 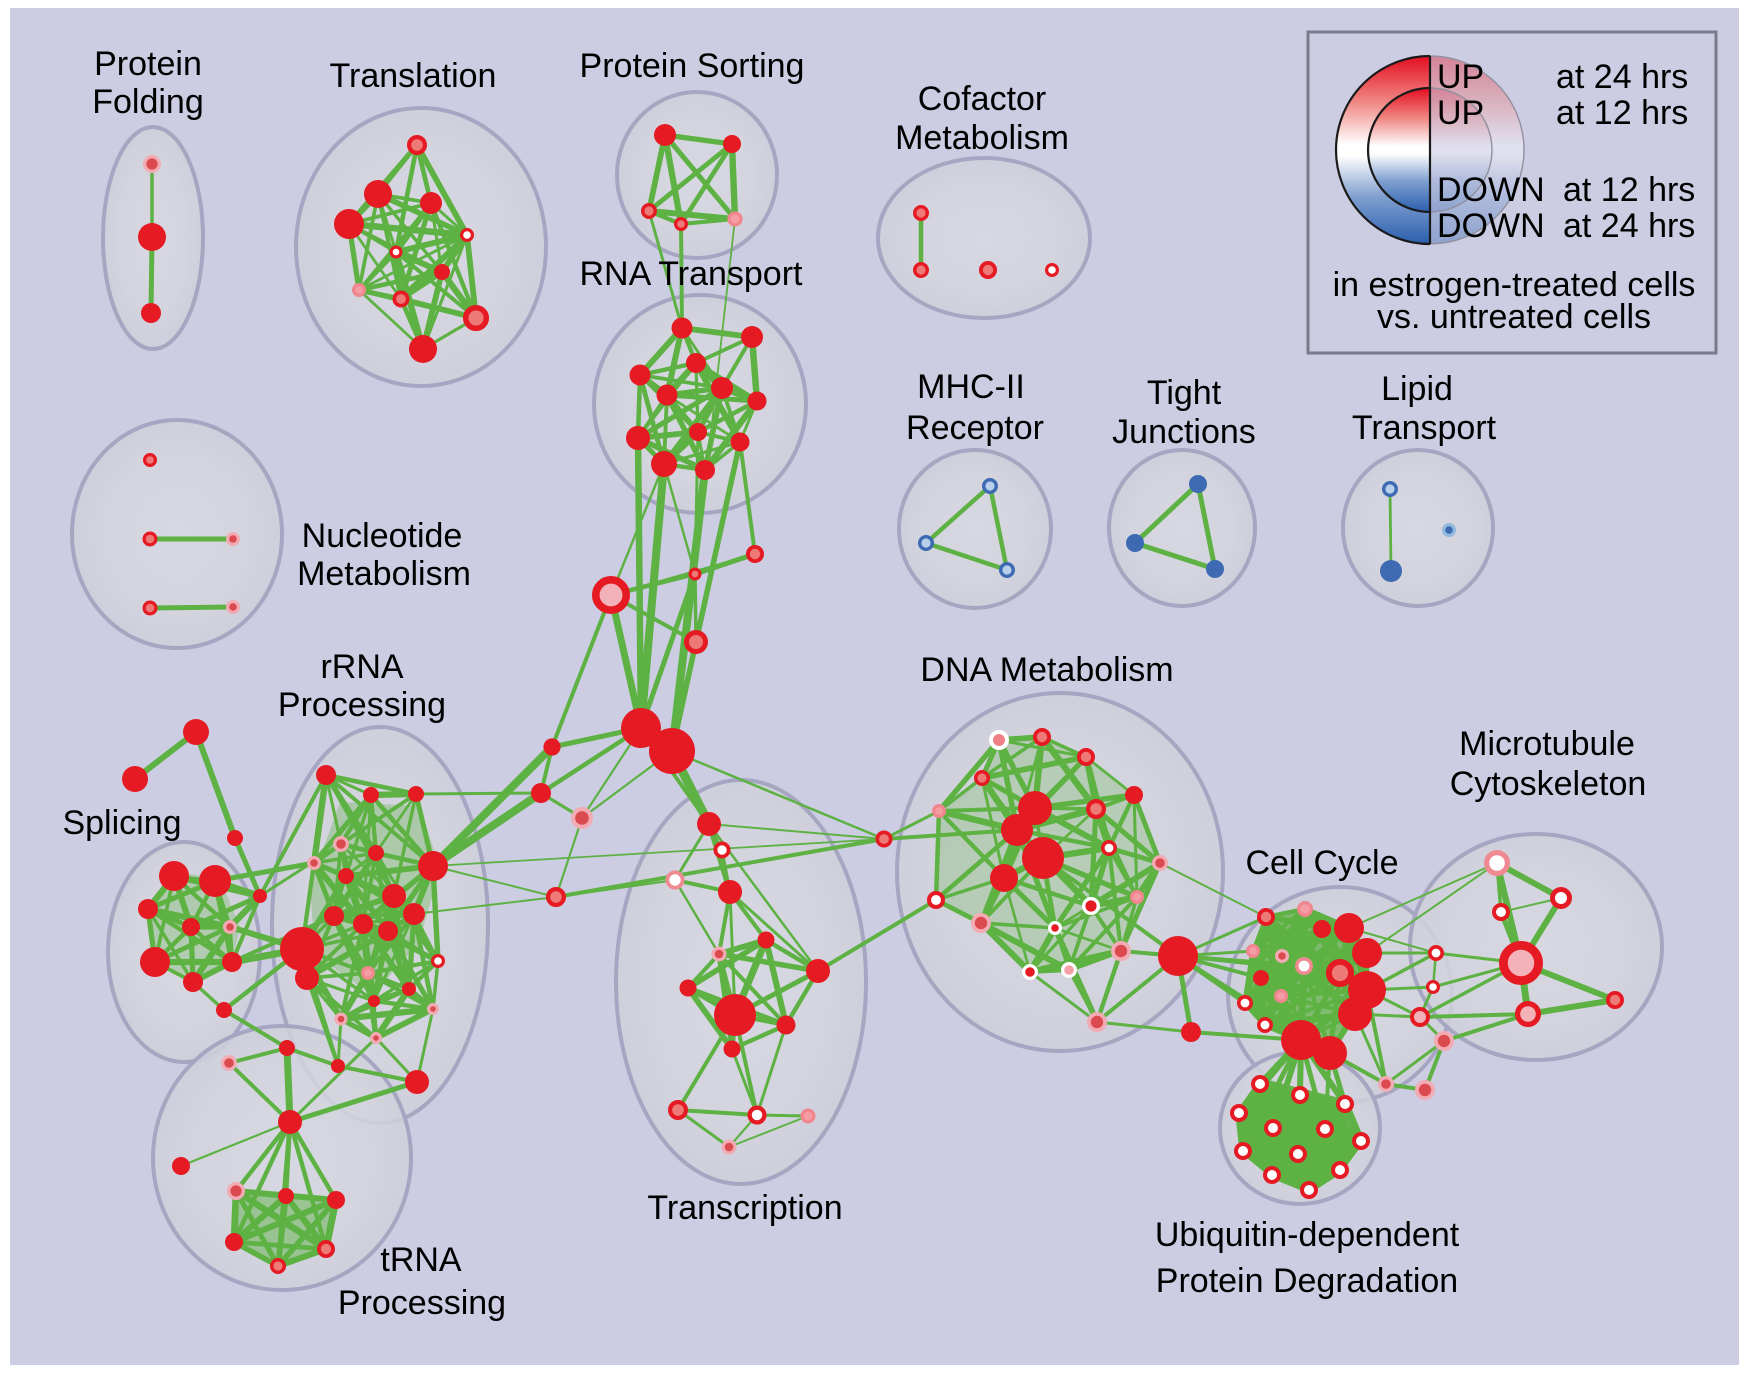 What do you see at coordinates (1514, 317) in the screenshot?
I see `svg-text: vs. untreated cells` at bounding box center [1514, 317].